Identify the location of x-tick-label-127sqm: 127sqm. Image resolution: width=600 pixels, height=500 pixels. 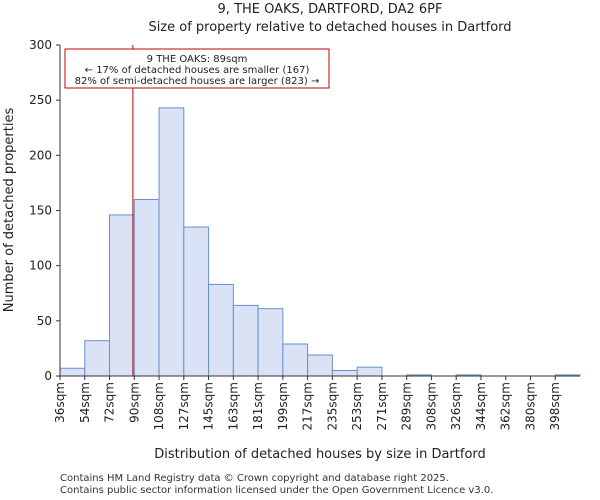
(184, 406).